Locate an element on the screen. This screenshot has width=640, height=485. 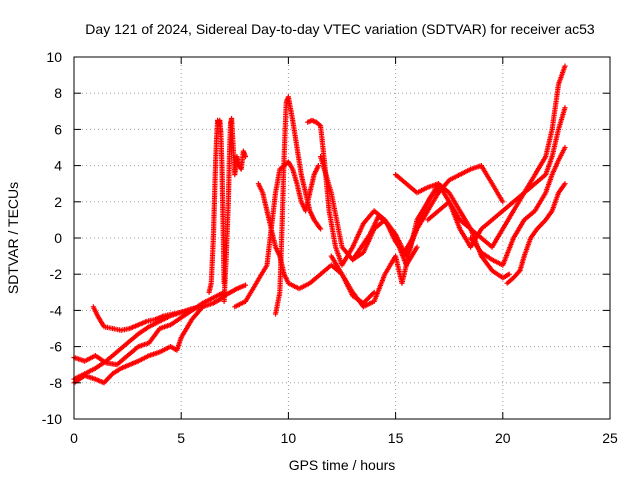
y-tick-label: -10 is located at coordinates (52, 419).